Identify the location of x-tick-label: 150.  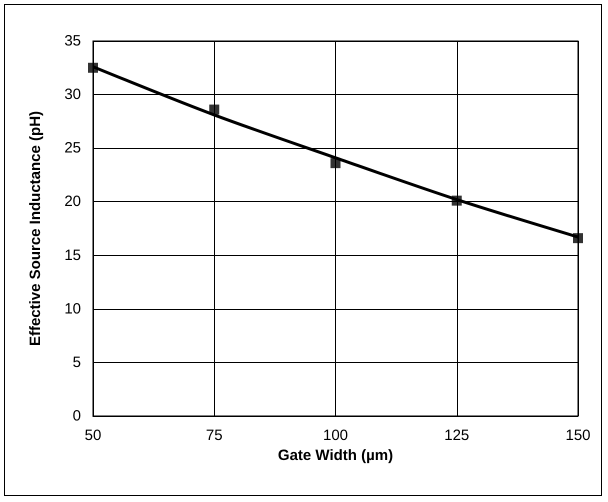
(578, 435).